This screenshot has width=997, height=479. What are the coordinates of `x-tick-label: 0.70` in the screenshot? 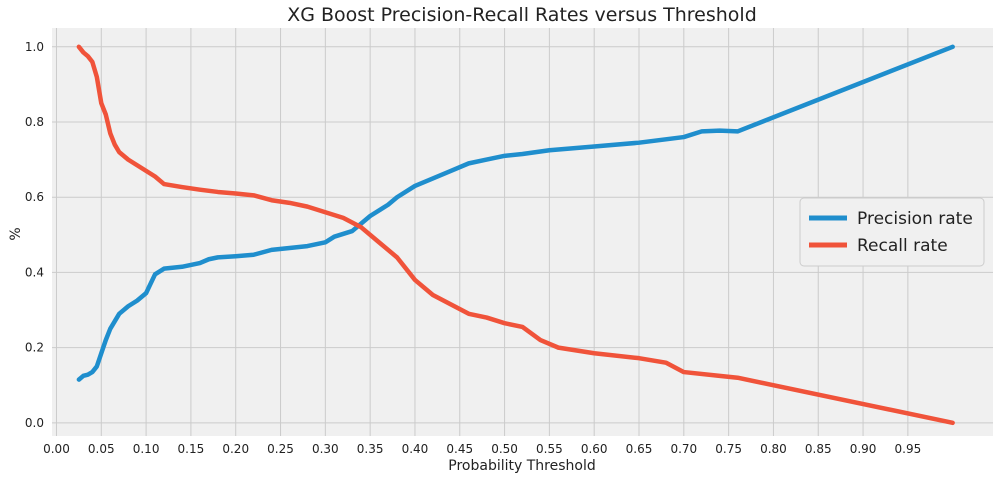 It's located at (683, 449).